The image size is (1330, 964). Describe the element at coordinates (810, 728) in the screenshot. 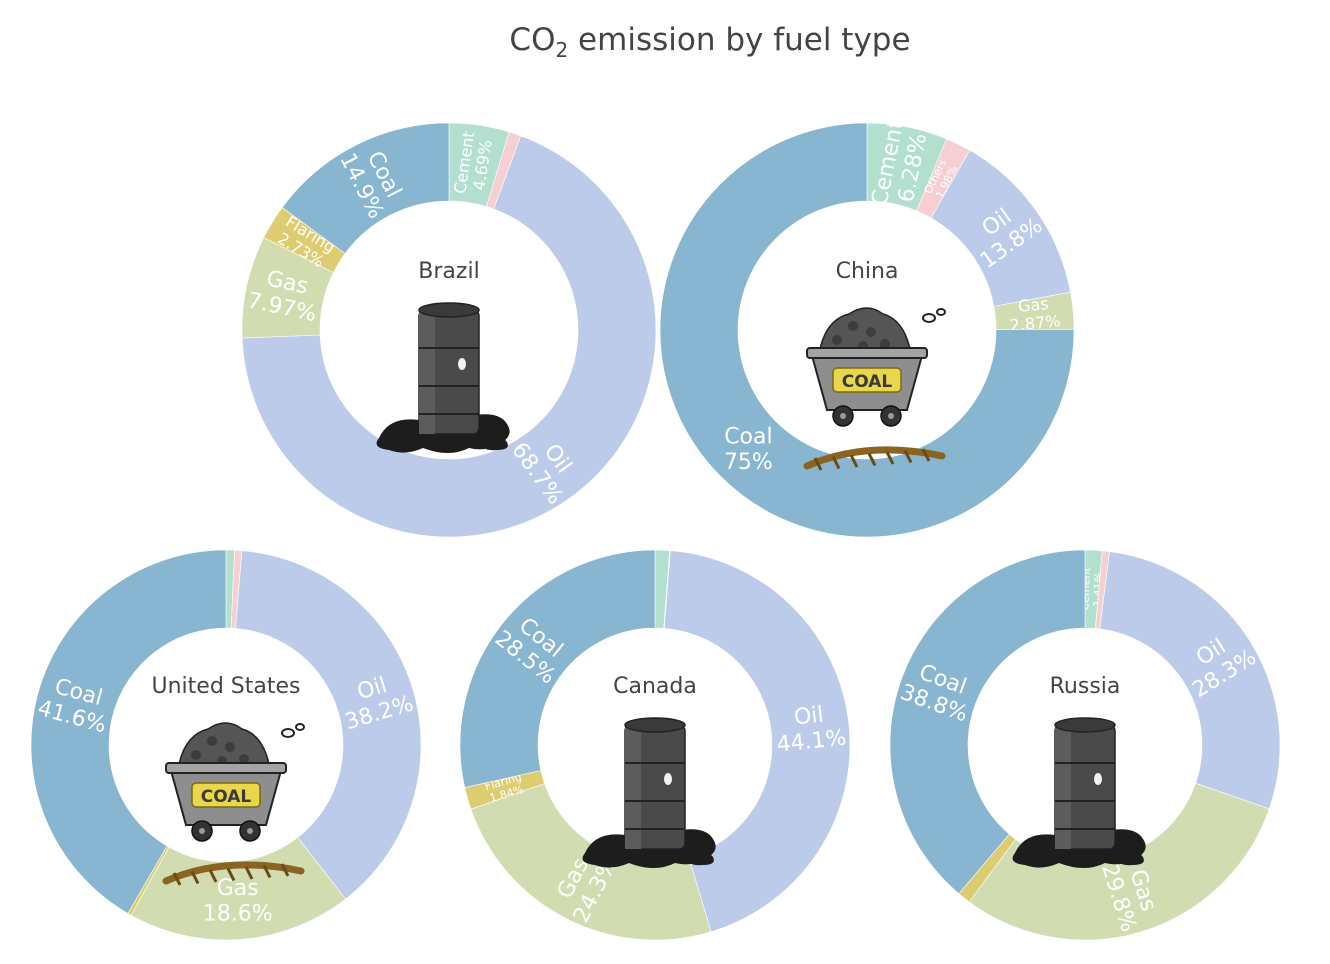

I see `label-canada-oil: Oil44.1%` at that location.